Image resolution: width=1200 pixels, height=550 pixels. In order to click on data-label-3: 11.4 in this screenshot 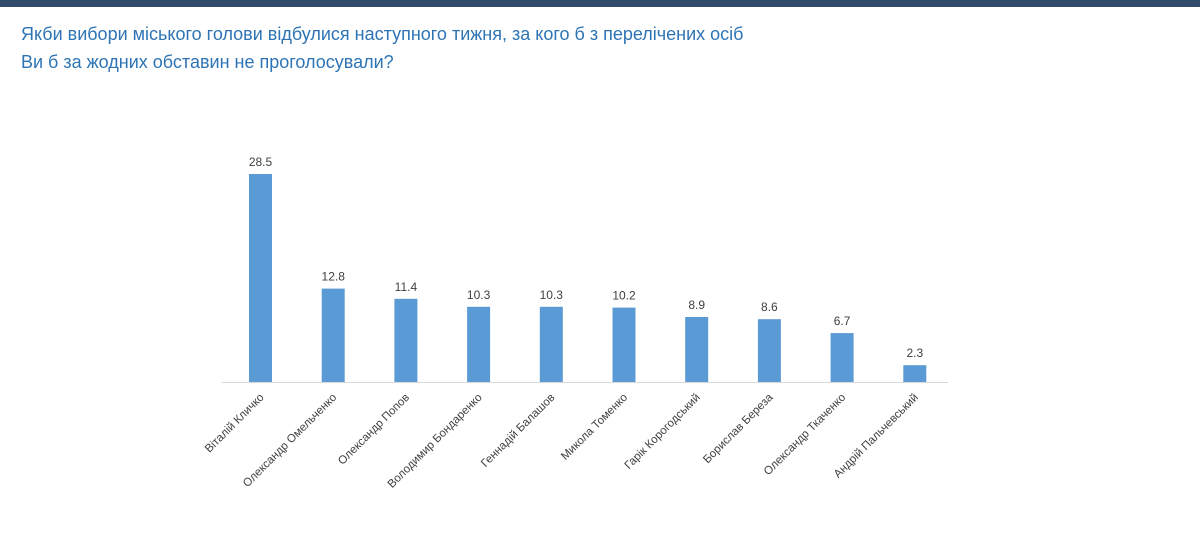, I will do `click(406, 287)`.